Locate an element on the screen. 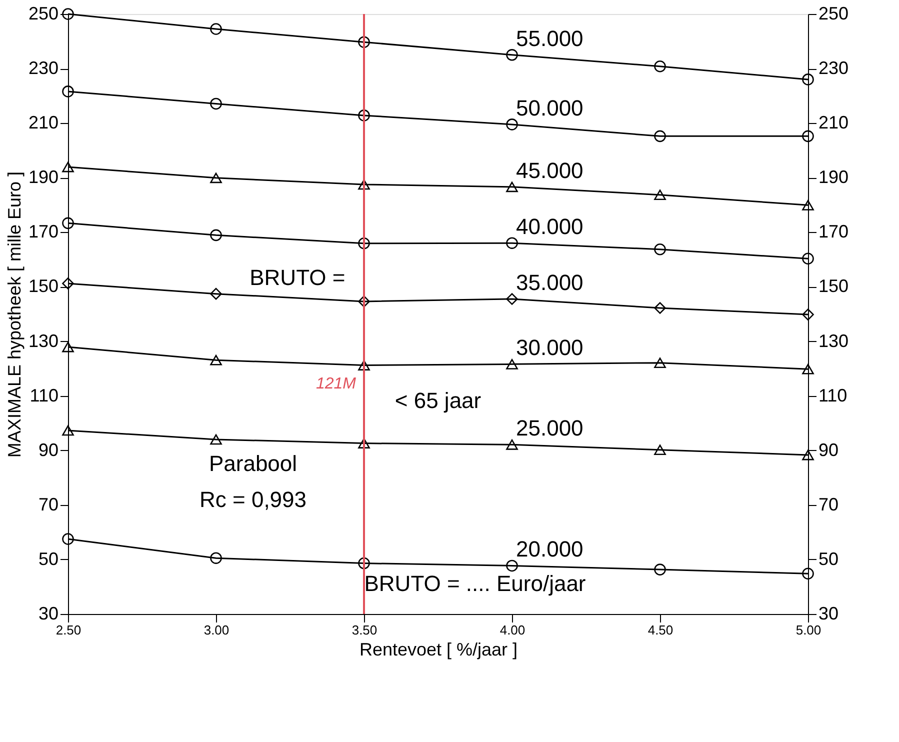  annotation: BRUTO = is located at coordinates (298, 277).